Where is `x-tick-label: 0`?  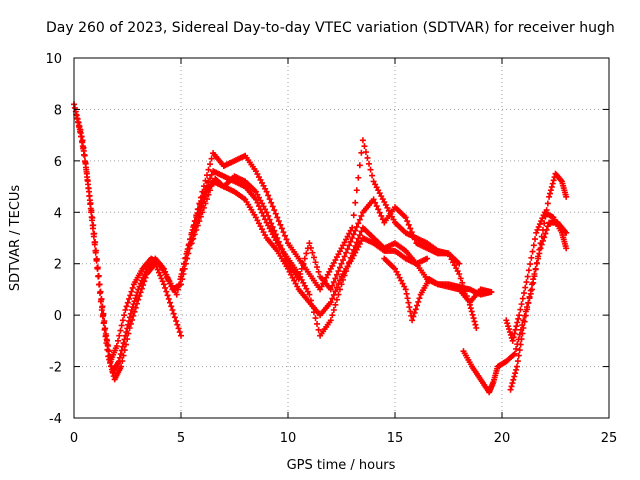 x-tick-label: 0 is located at coordinates (74, 438).